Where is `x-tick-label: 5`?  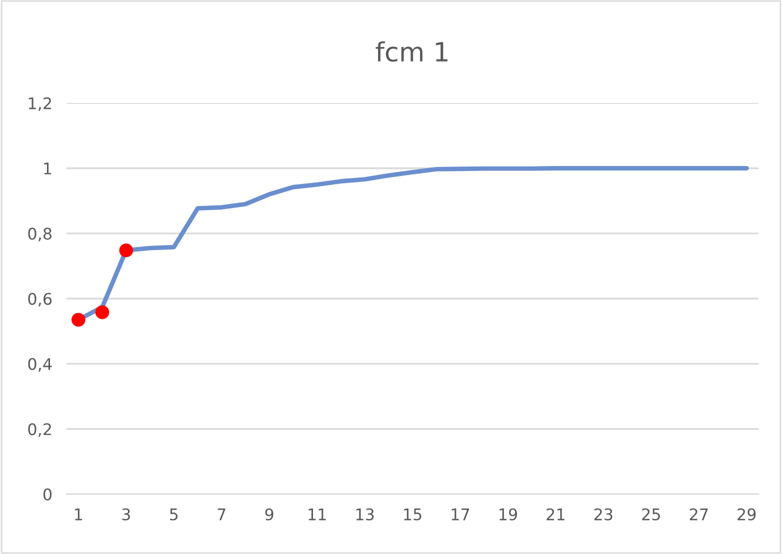
x-tick-label: 5 is located at coordinates (174, 514).